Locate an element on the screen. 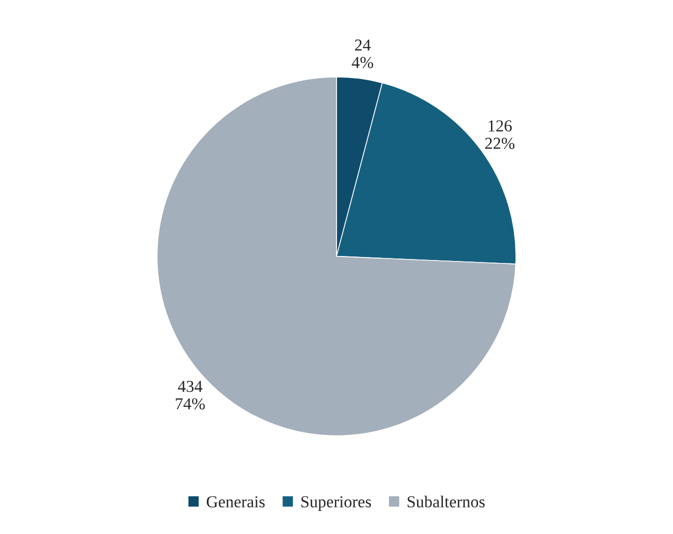 This screenshot has height=534, width=673. data-label: 434 74% is located at coordinates (190, 395).